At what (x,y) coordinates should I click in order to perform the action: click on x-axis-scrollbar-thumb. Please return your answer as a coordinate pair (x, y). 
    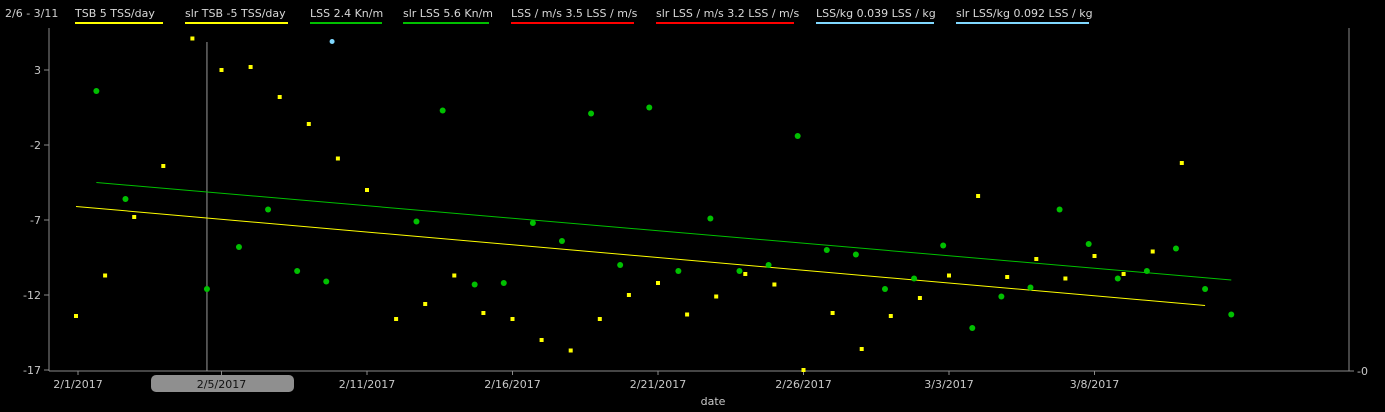
    Looking at the image, I should click on (222, 383).